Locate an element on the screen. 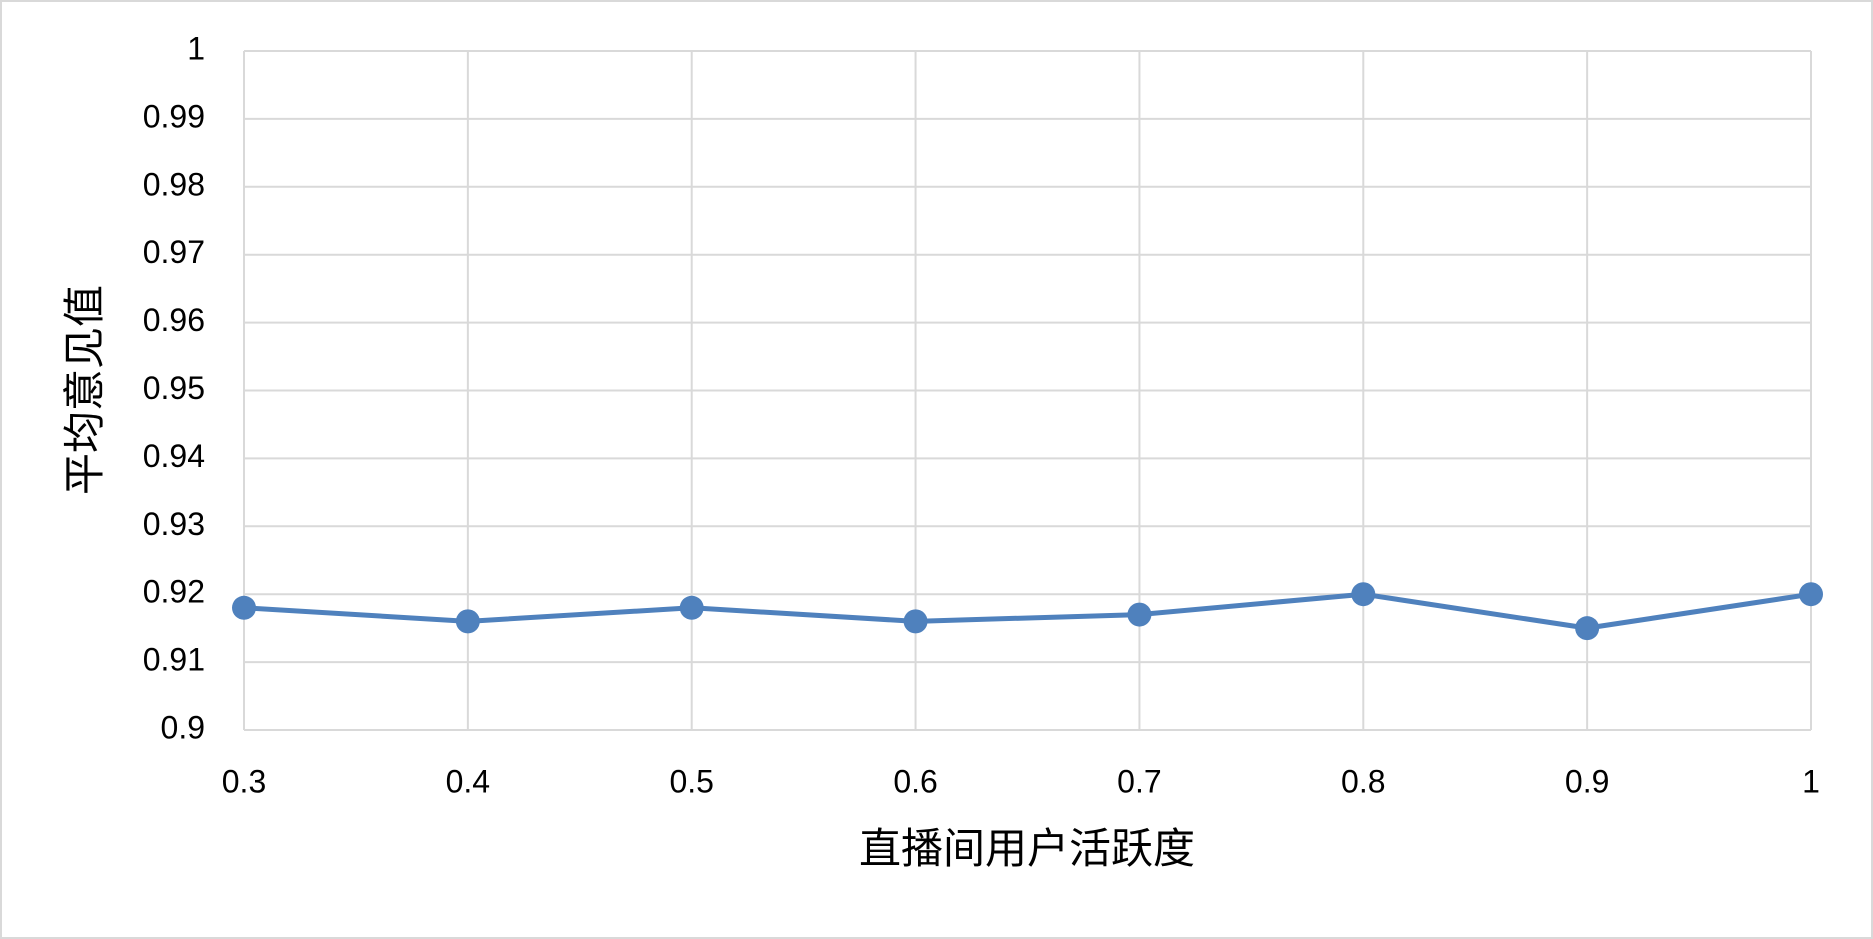 This screenshot has height=939, width=1873. x-tick-label: 0.9 is located at coordinates (1587, 781).